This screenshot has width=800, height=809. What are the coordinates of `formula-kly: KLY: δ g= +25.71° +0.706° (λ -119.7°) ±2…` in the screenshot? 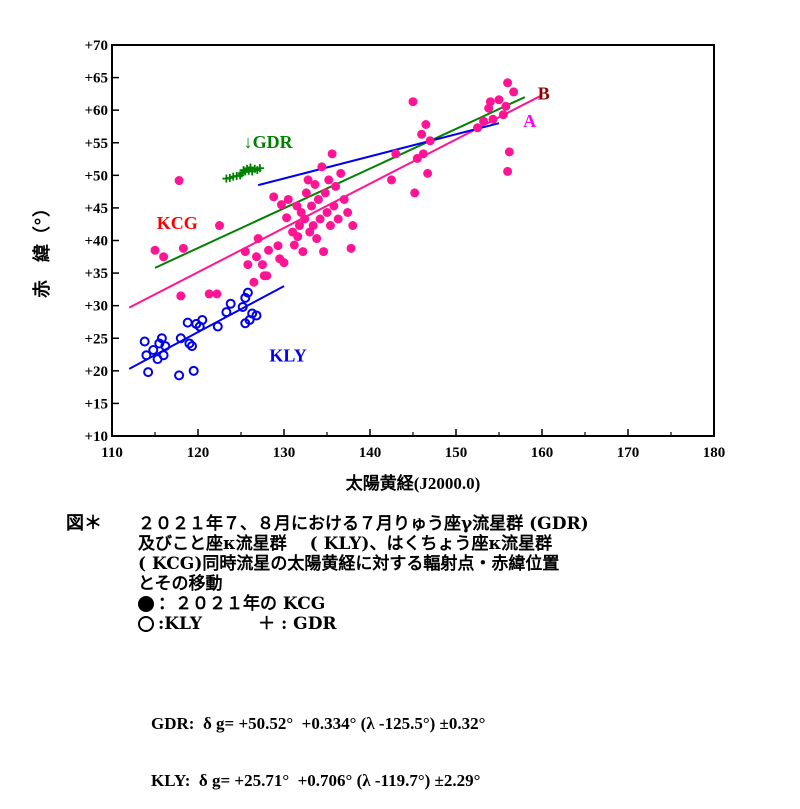 It's located at (316, 780).